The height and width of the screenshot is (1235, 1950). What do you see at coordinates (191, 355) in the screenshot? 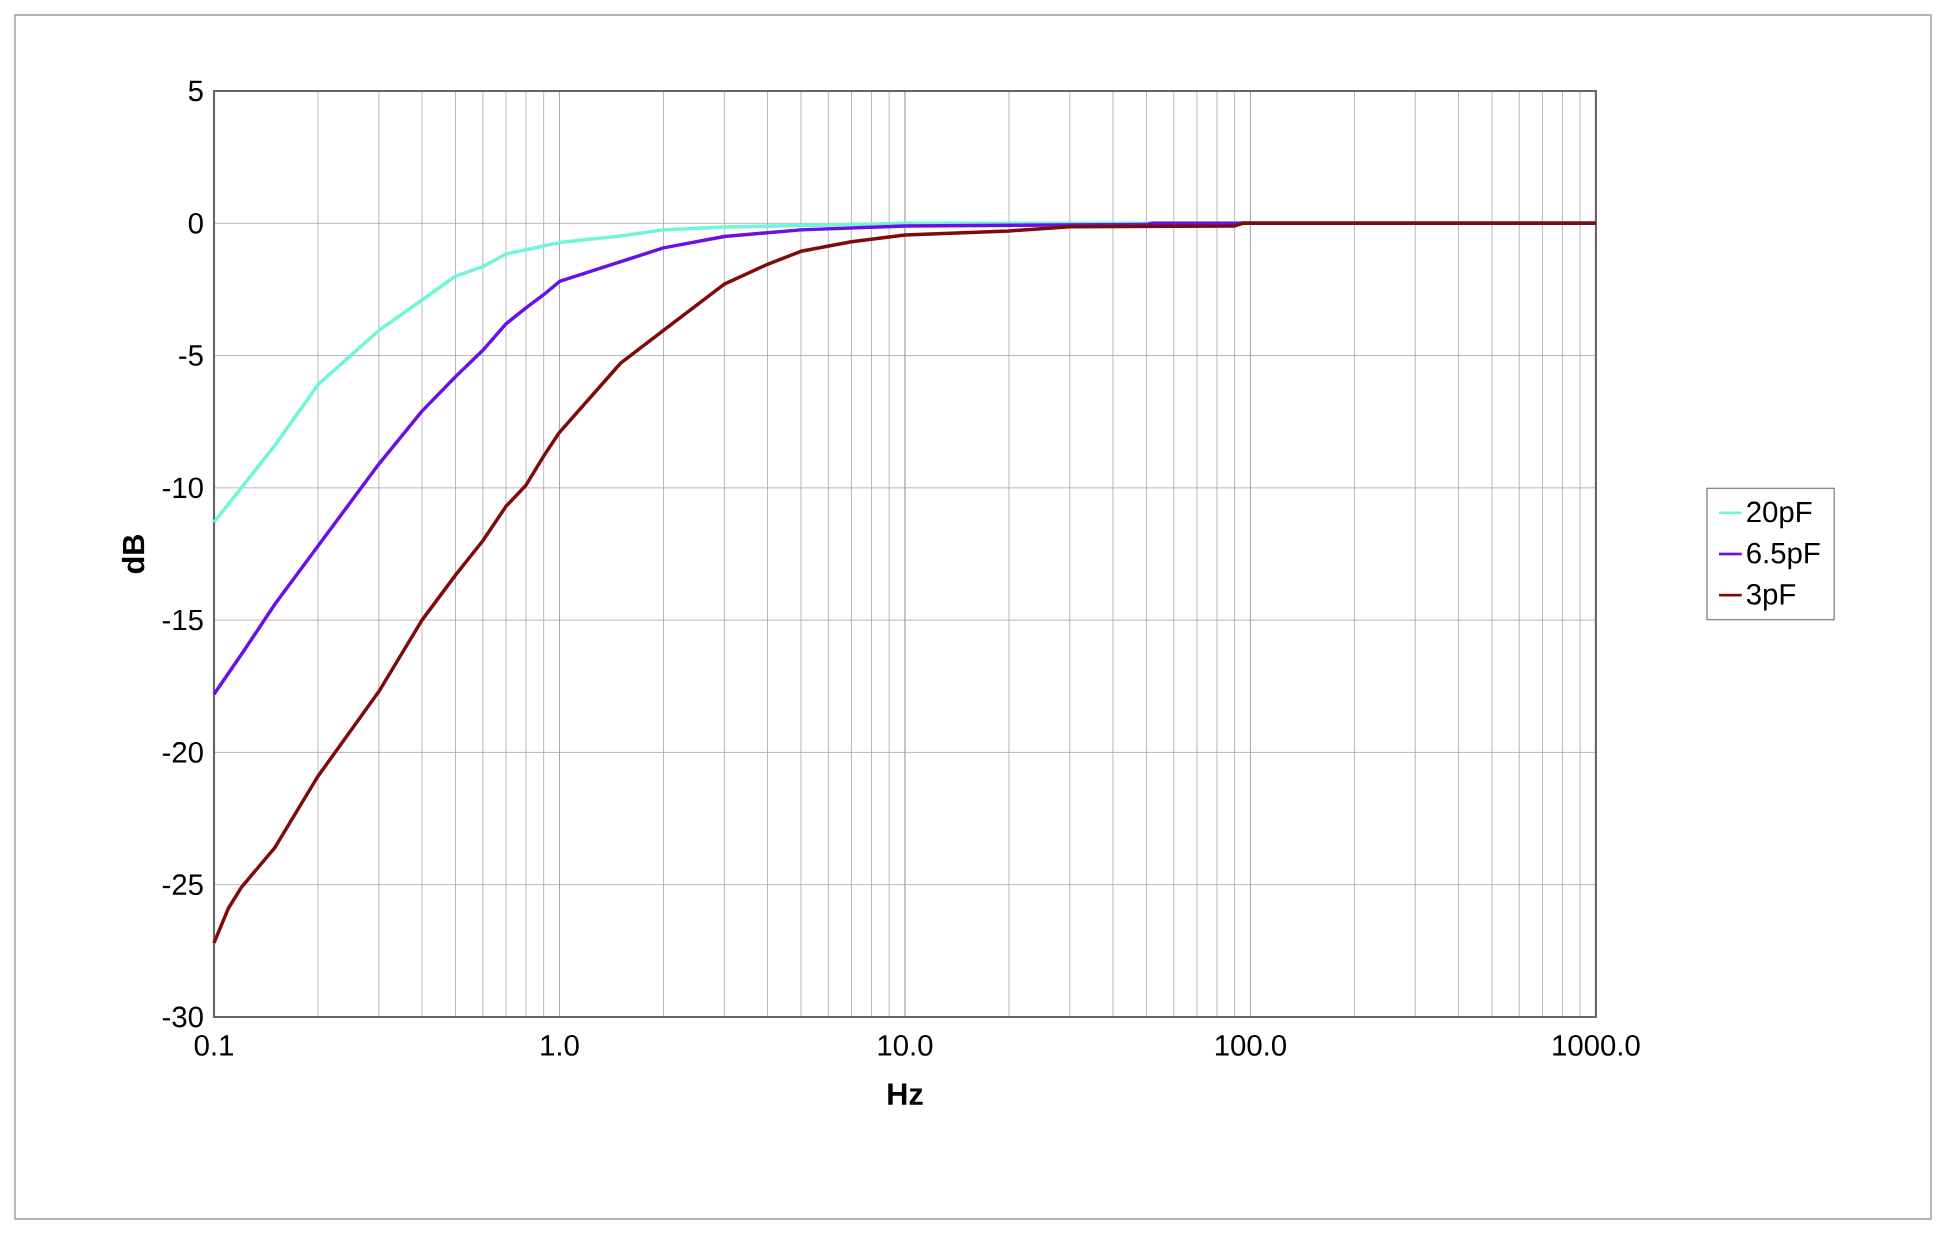
I see `y-tick-label: -5` at bounding box center [191, 355].